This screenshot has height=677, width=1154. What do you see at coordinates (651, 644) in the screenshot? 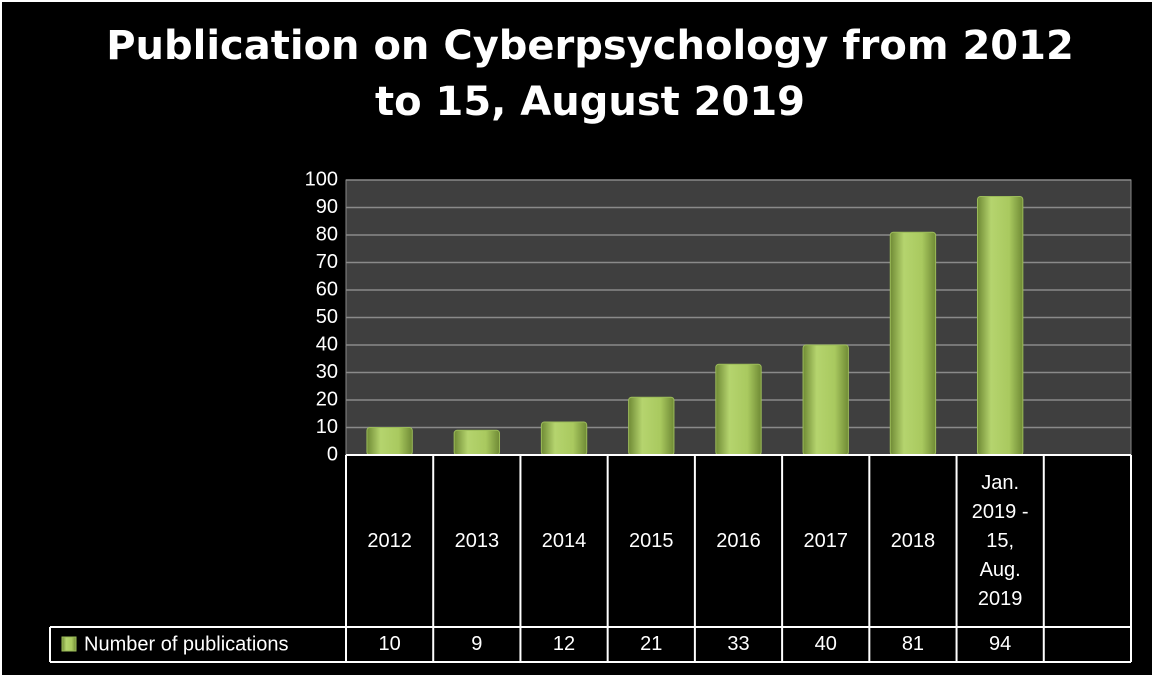
I see `value-label: 21` at bounding box center [651, 644].